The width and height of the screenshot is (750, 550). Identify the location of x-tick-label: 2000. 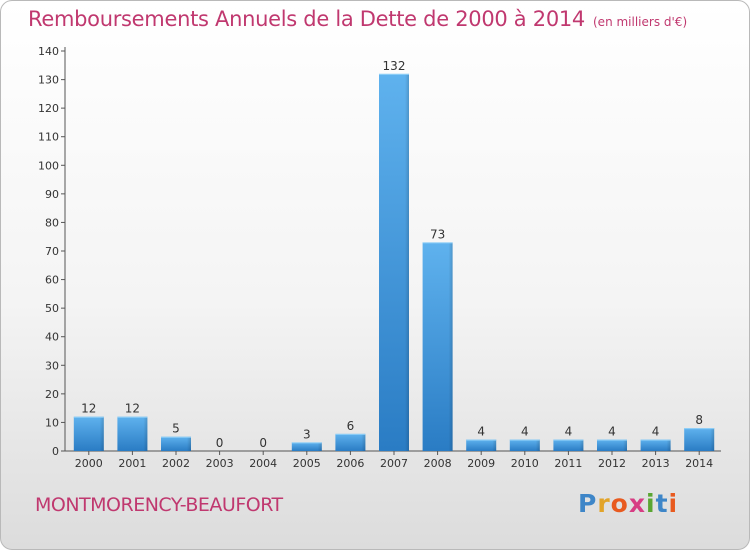
(89, 463).